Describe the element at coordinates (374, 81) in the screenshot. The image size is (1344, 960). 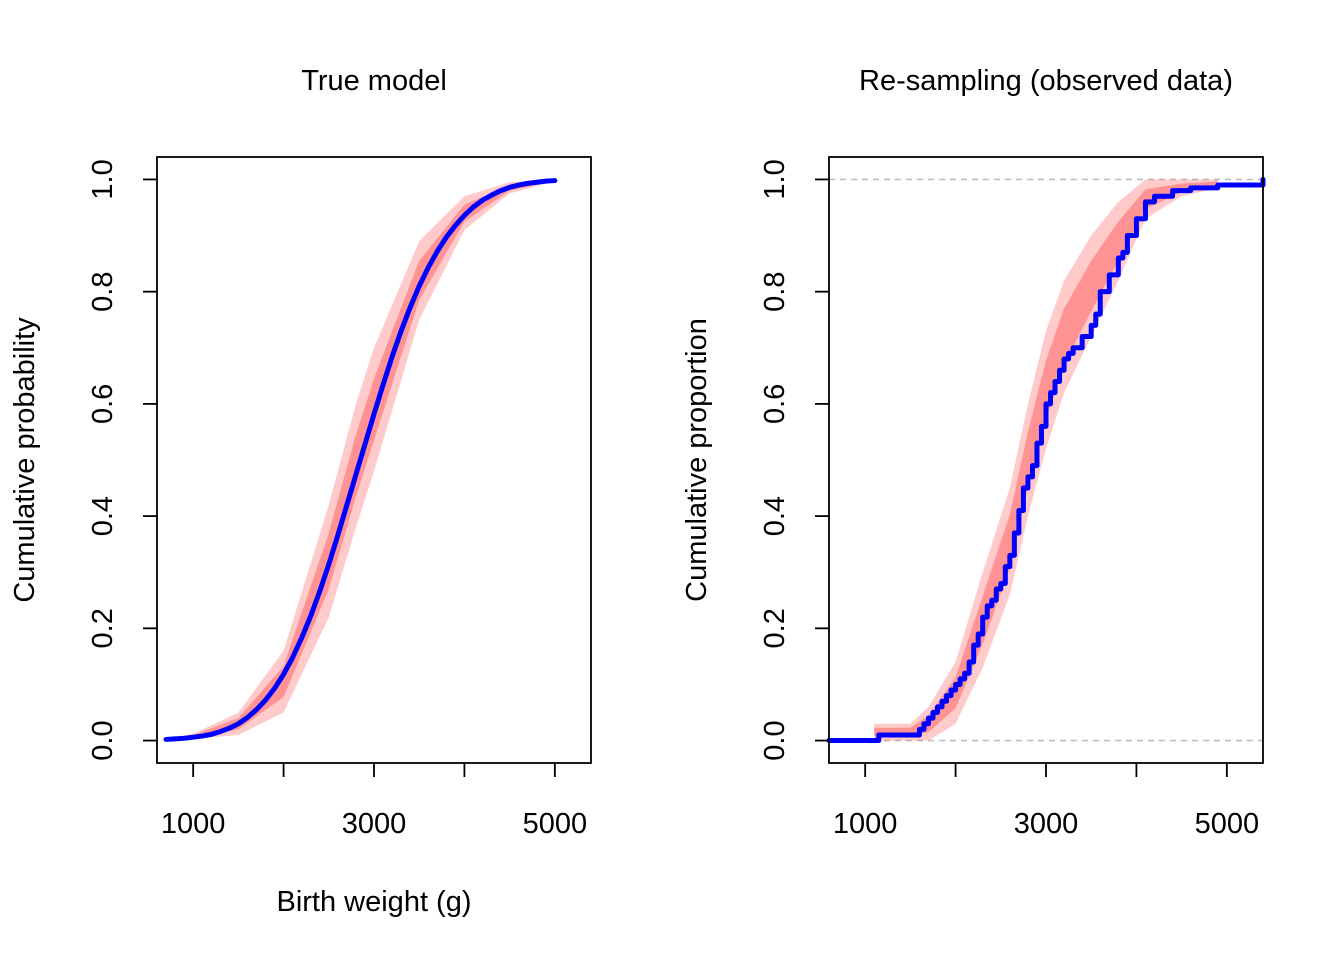
I see `panel-title: True model` at that location.